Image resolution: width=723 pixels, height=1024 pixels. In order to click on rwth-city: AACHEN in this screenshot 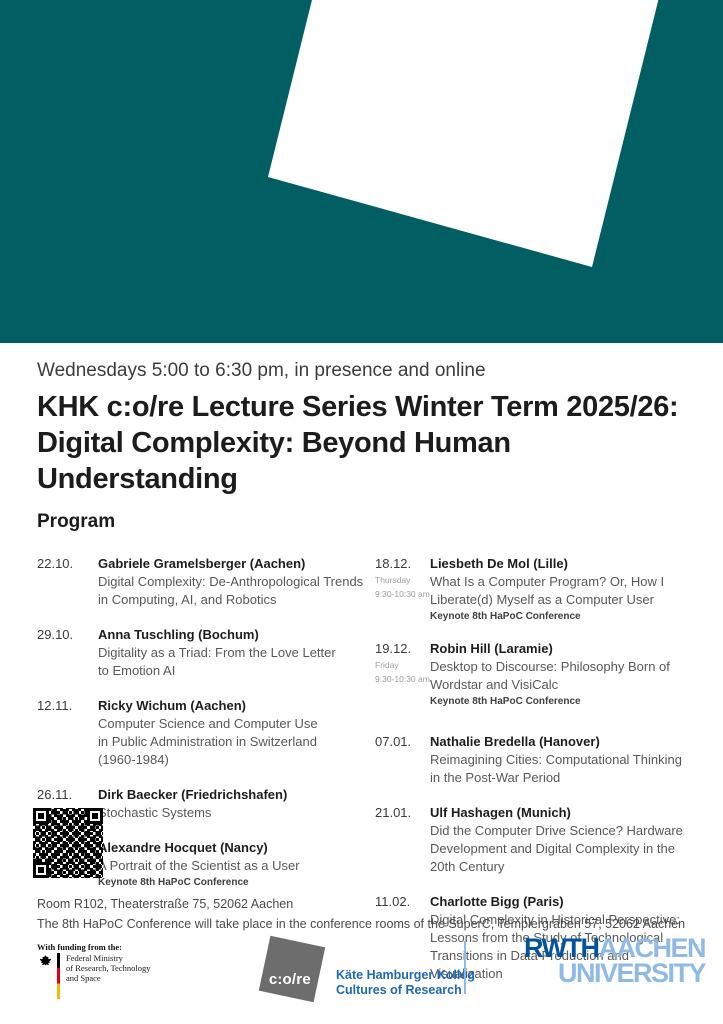, I will do `click(652, 948)`.